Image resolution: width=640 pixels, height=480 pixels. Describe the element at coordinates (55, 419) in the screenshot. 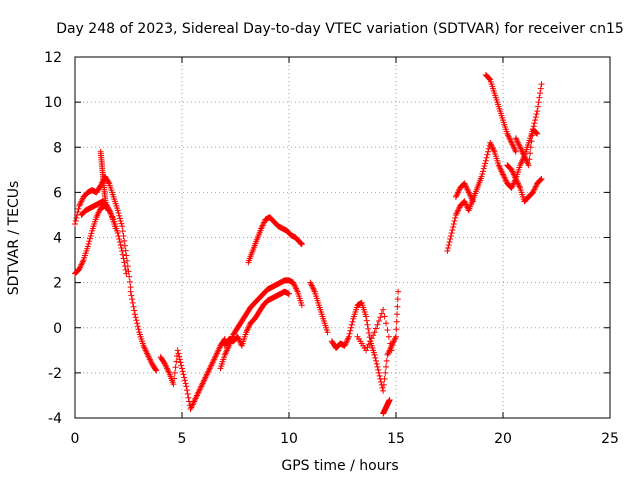

I see `y-tick-label: -4` at that location.